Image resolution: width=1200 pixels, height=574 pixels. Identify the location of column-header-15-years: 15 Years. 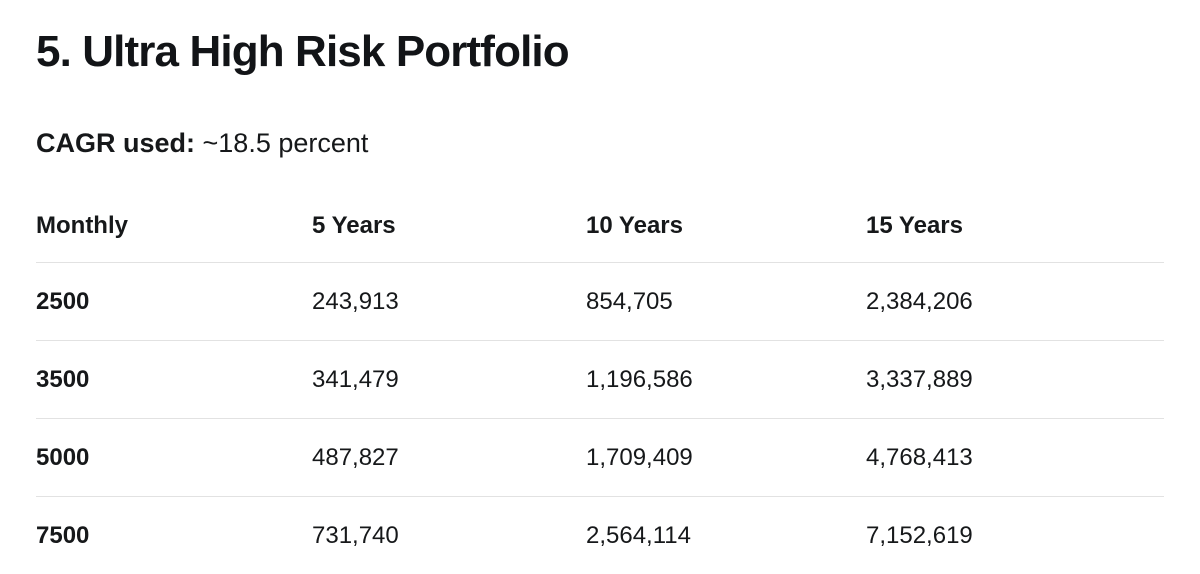
(1015, 238).